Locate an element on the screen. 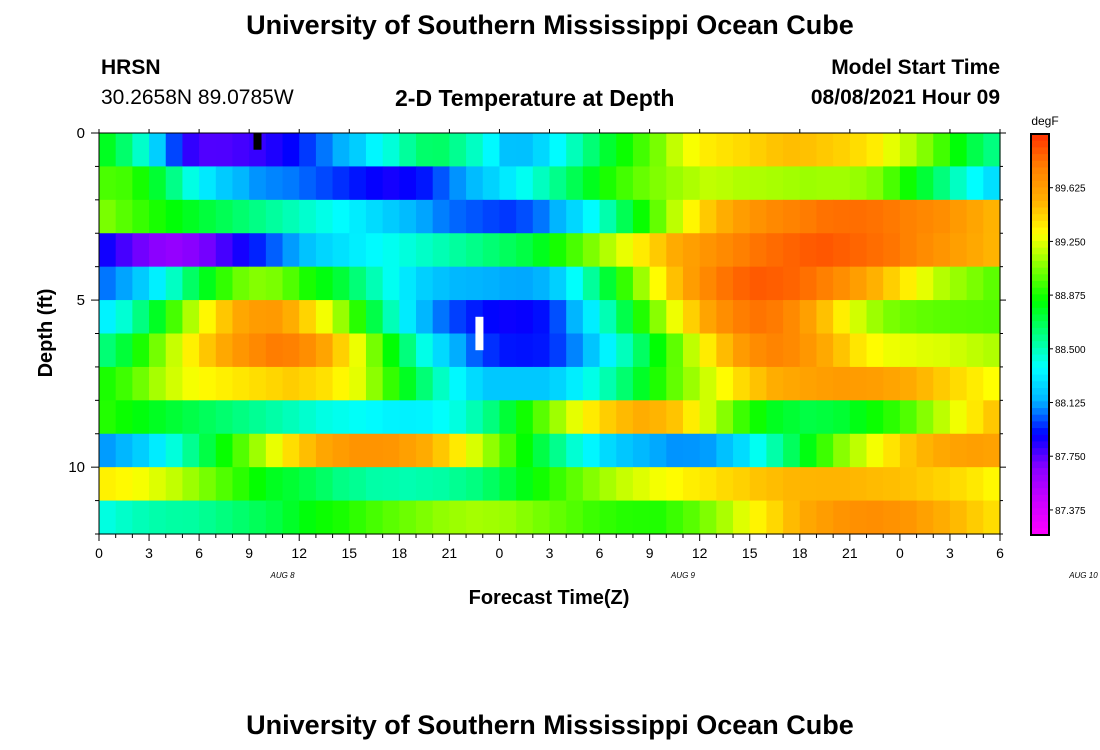  x-tick-label: 21 is located at coordinates (850, 553).